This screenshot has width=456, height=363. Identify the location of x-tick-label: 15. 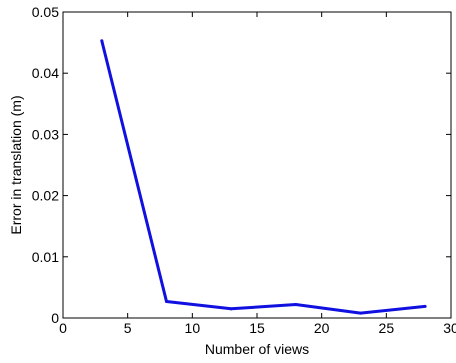
(257, 328).